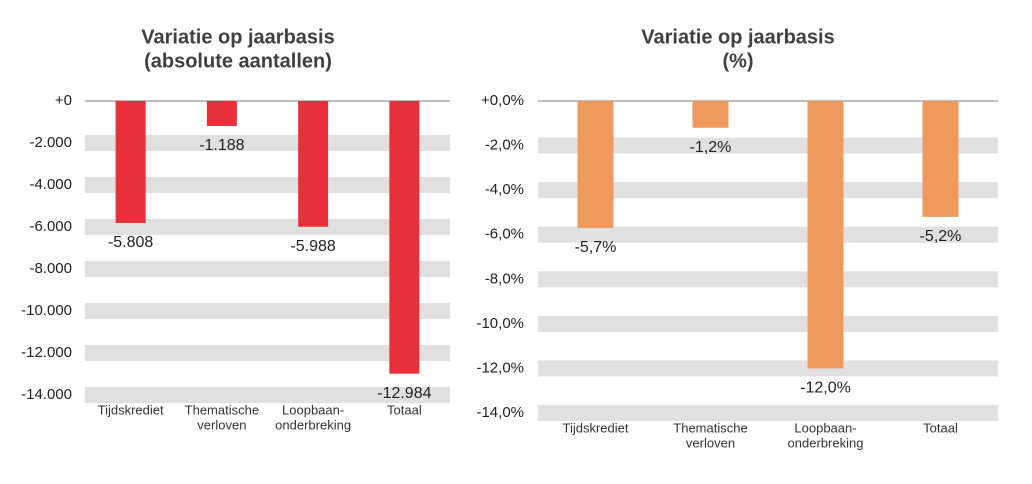 The height and width of the screenshot is (484, 1032). What do you see at coordinates (711, 147) in the screenshot?
I see `value-label: -1,2%` at bounding box center [711, 147].